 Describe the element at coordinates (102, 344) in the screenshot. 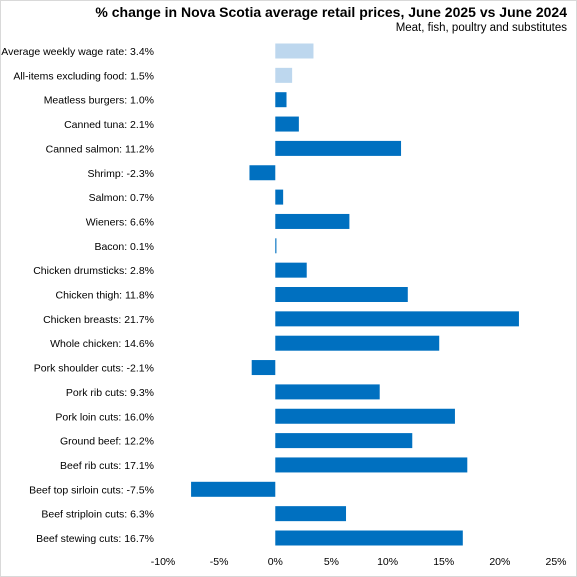

I see `category-label: Whole chicken: 14.6%` at that location.